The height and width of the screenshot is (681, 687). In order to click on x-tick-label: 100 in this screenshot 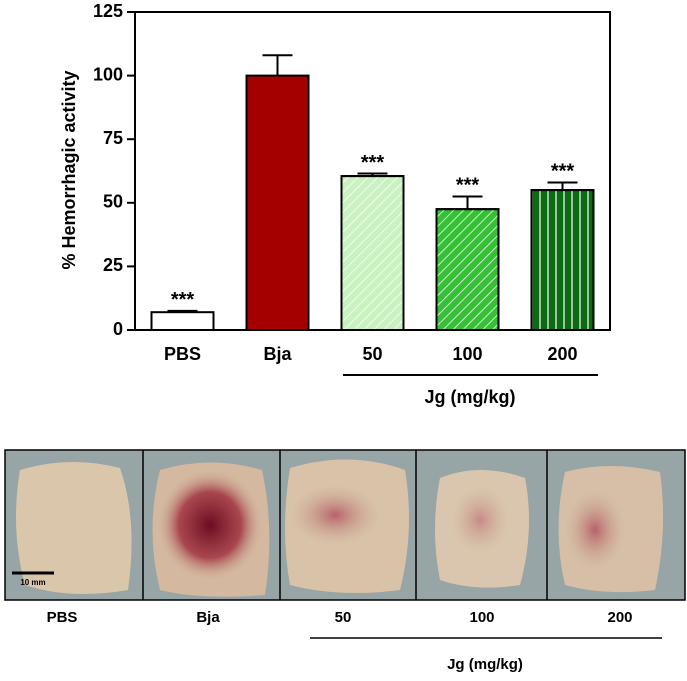, I will do `click(467, 354)`.